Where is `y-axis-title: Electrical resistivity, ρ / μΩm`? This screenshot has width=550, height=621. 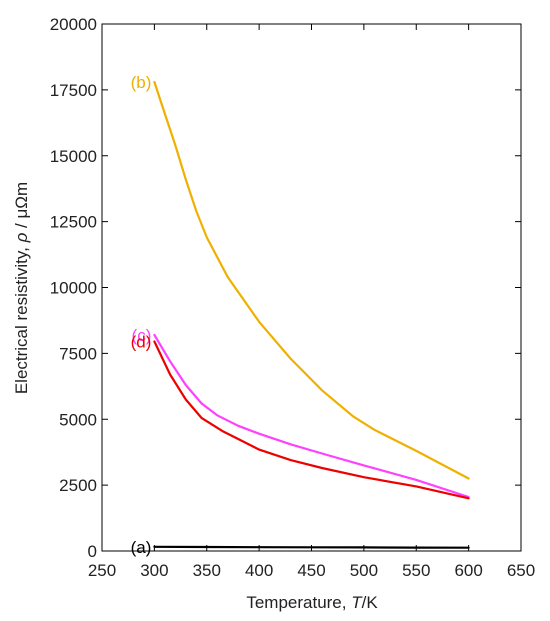 y-axis-title: Electrical resistivity, ρ / μΩm is located at coordinates (21, 288).